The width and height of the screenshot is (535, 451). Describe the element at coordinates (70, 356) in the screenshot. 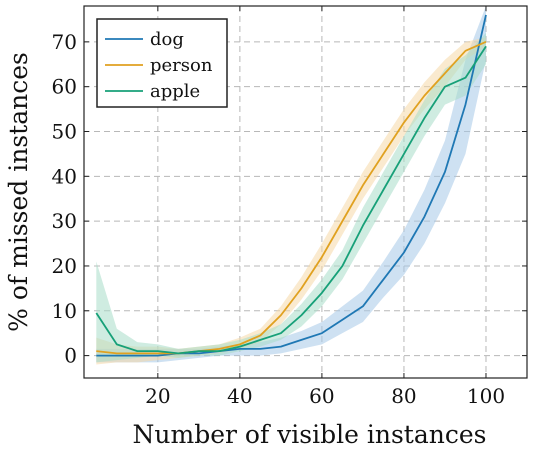

I see `y-tick-label: 0` at that location.